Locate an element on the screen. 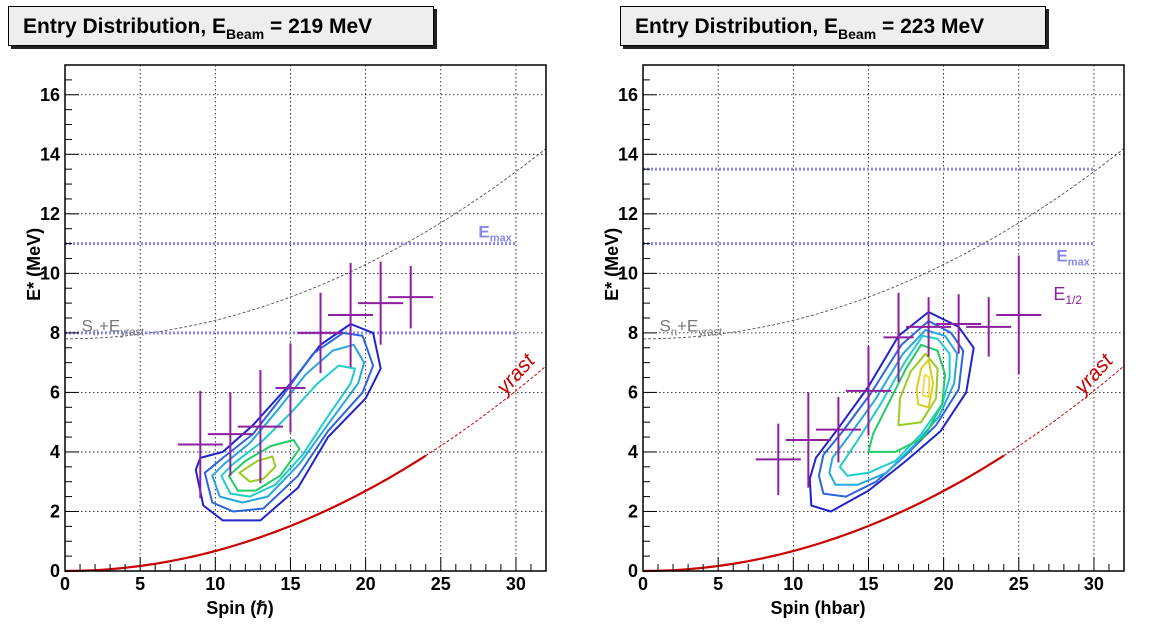 The image size is (1155, 626). sn-yrast-curve is located at coordinates (884, 244).